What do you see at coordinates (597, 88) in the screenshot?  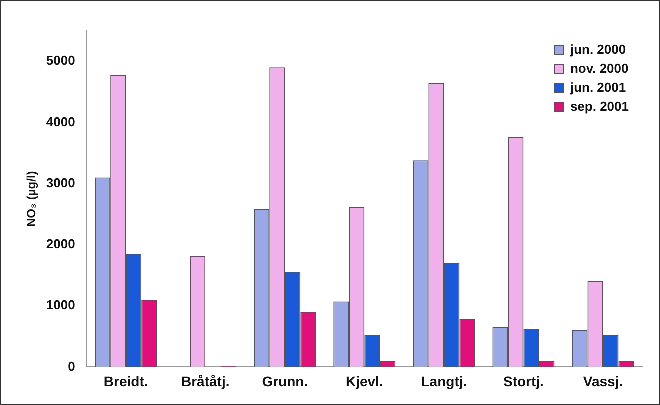 I see `legend-label: jun. 2001` at bounding box center [597, 88].